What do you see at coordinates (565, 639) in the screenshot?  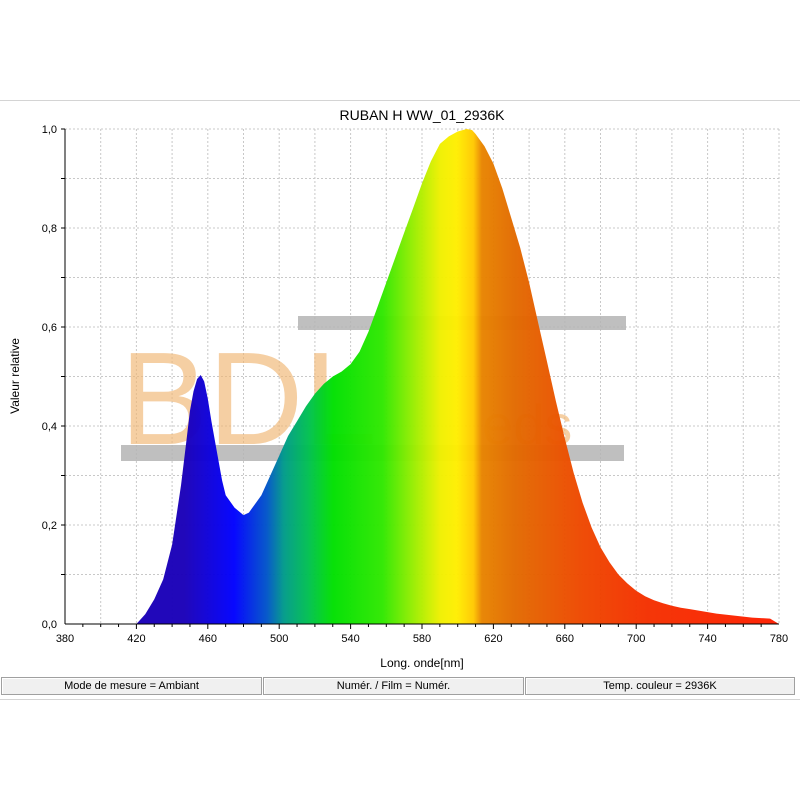 I see `x-tick-label: 660` at bounding box center [565, 639].